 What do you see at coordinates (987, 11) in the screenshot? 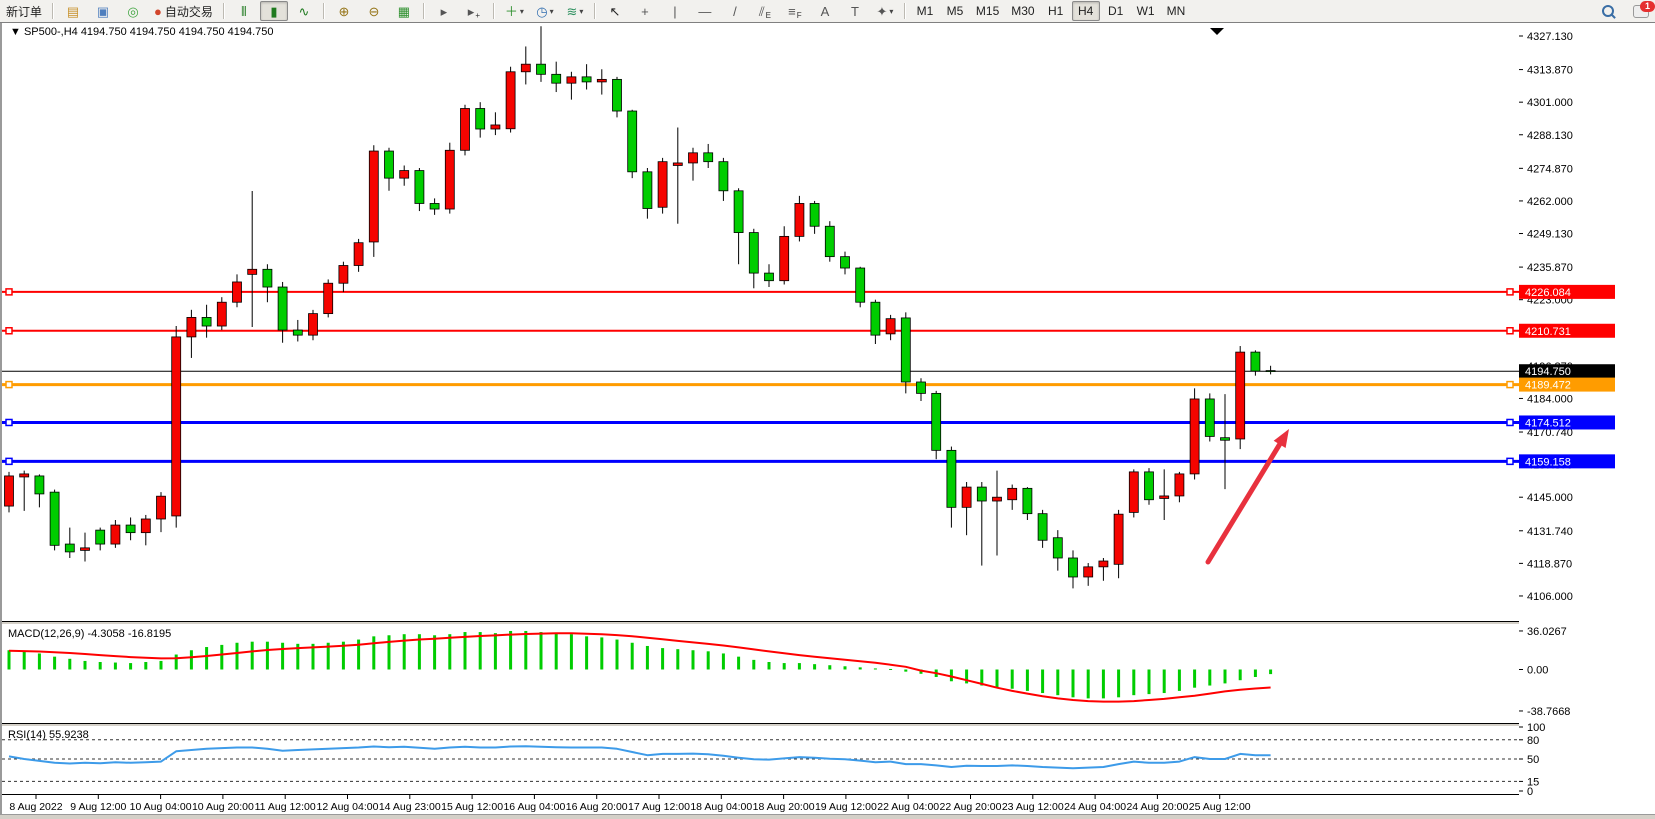
I see `tf-m15-button: M15` at bounding box center [987, 11].